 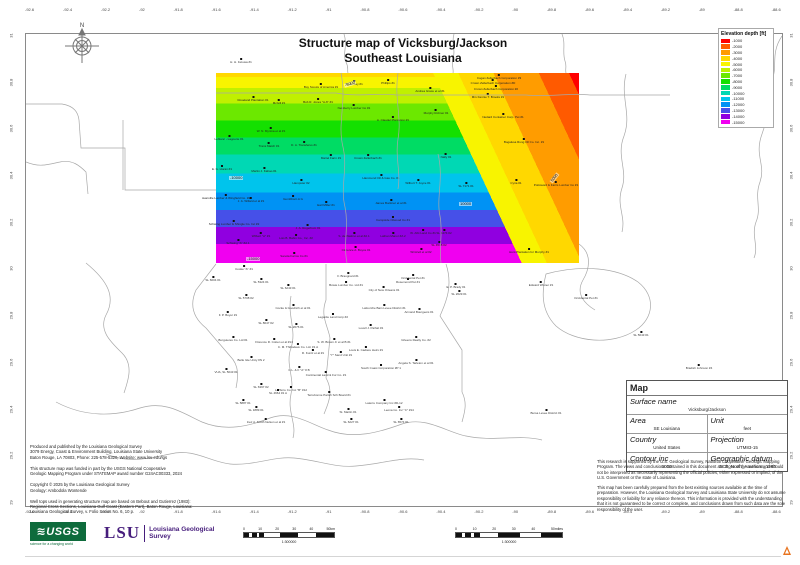 I want to click on unit-cell: Unit feet, so click(x=748, y=424).